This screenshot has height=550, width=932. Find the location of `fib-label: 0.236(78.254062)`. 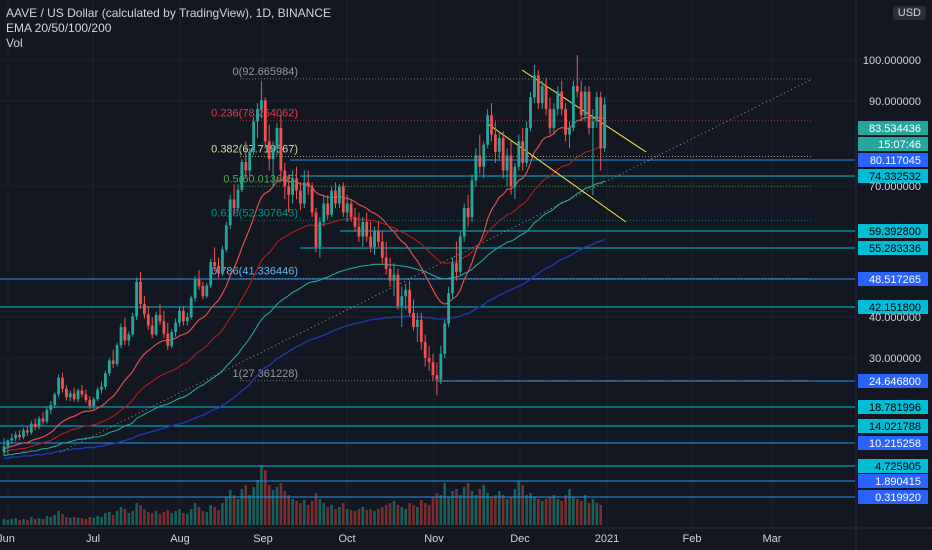

fib-label: 0.236(78.254062) is located at coordinates (254, 114).